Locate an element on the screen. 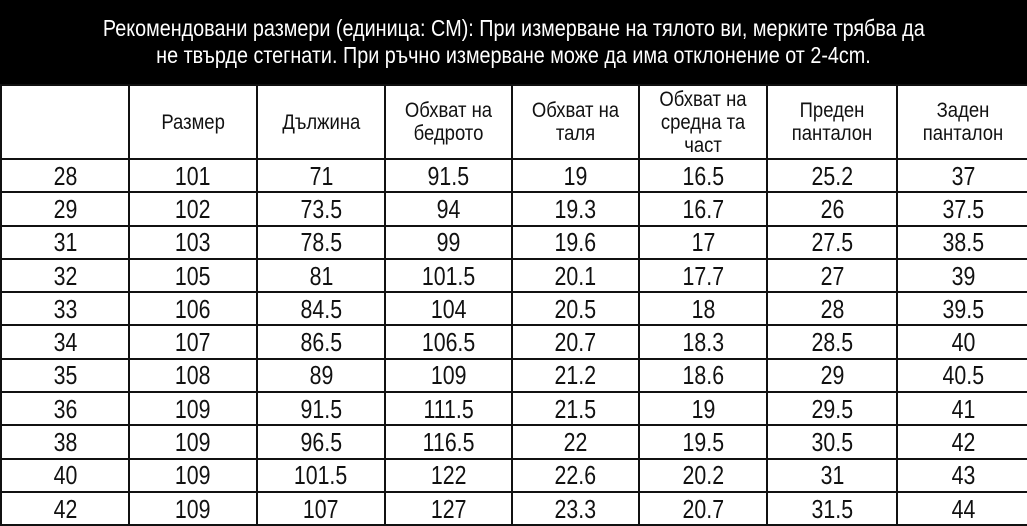 The width and height of the screenshot is (1027, 526). column-header-label: Дължина is located at coordinates (321, 122).